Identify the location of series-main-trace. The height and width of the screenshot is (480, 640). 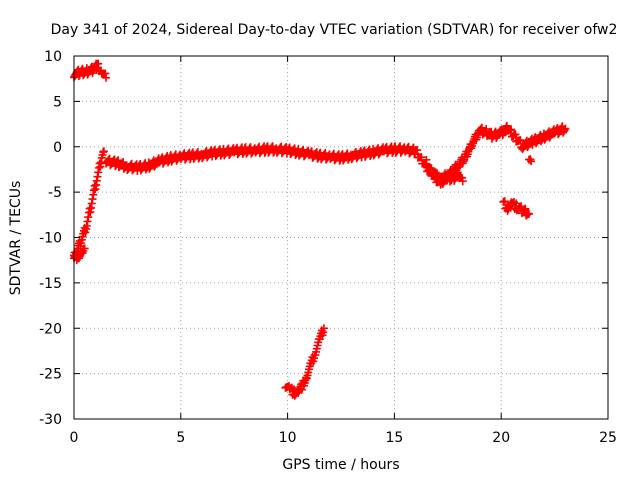
(336, 154).